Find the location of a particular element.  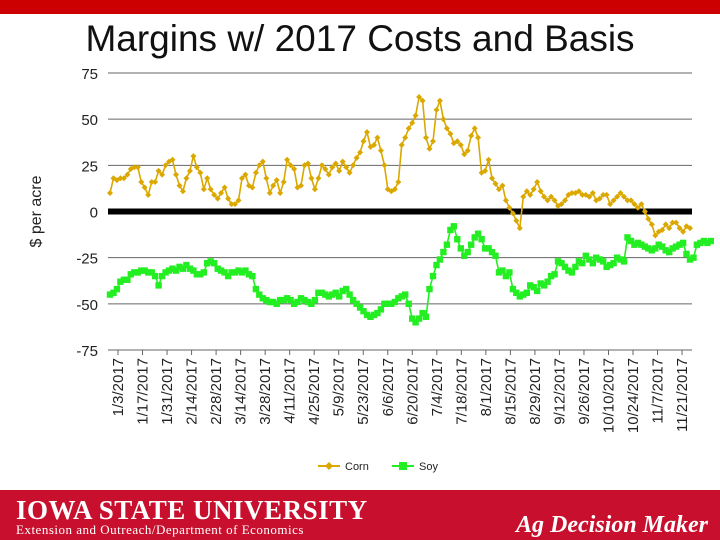

x-tick-label: 8/15/2017 is located at coordinates (510, 391).